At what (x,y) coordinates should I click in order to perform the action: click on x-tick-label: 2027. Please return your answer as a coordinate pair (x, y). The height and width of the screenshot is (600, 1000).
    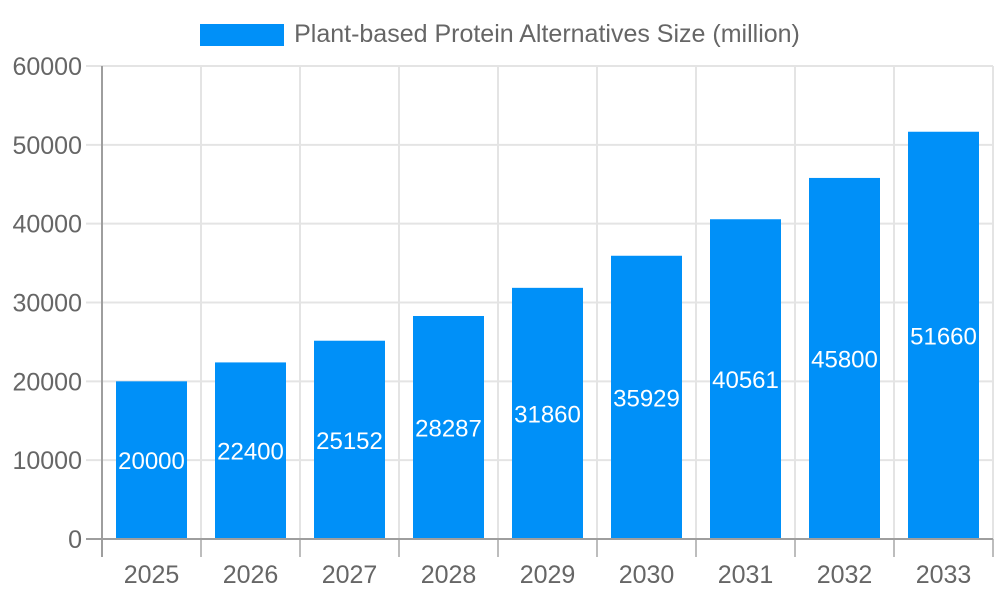
    Looking at the image, I should click on (350, 575).